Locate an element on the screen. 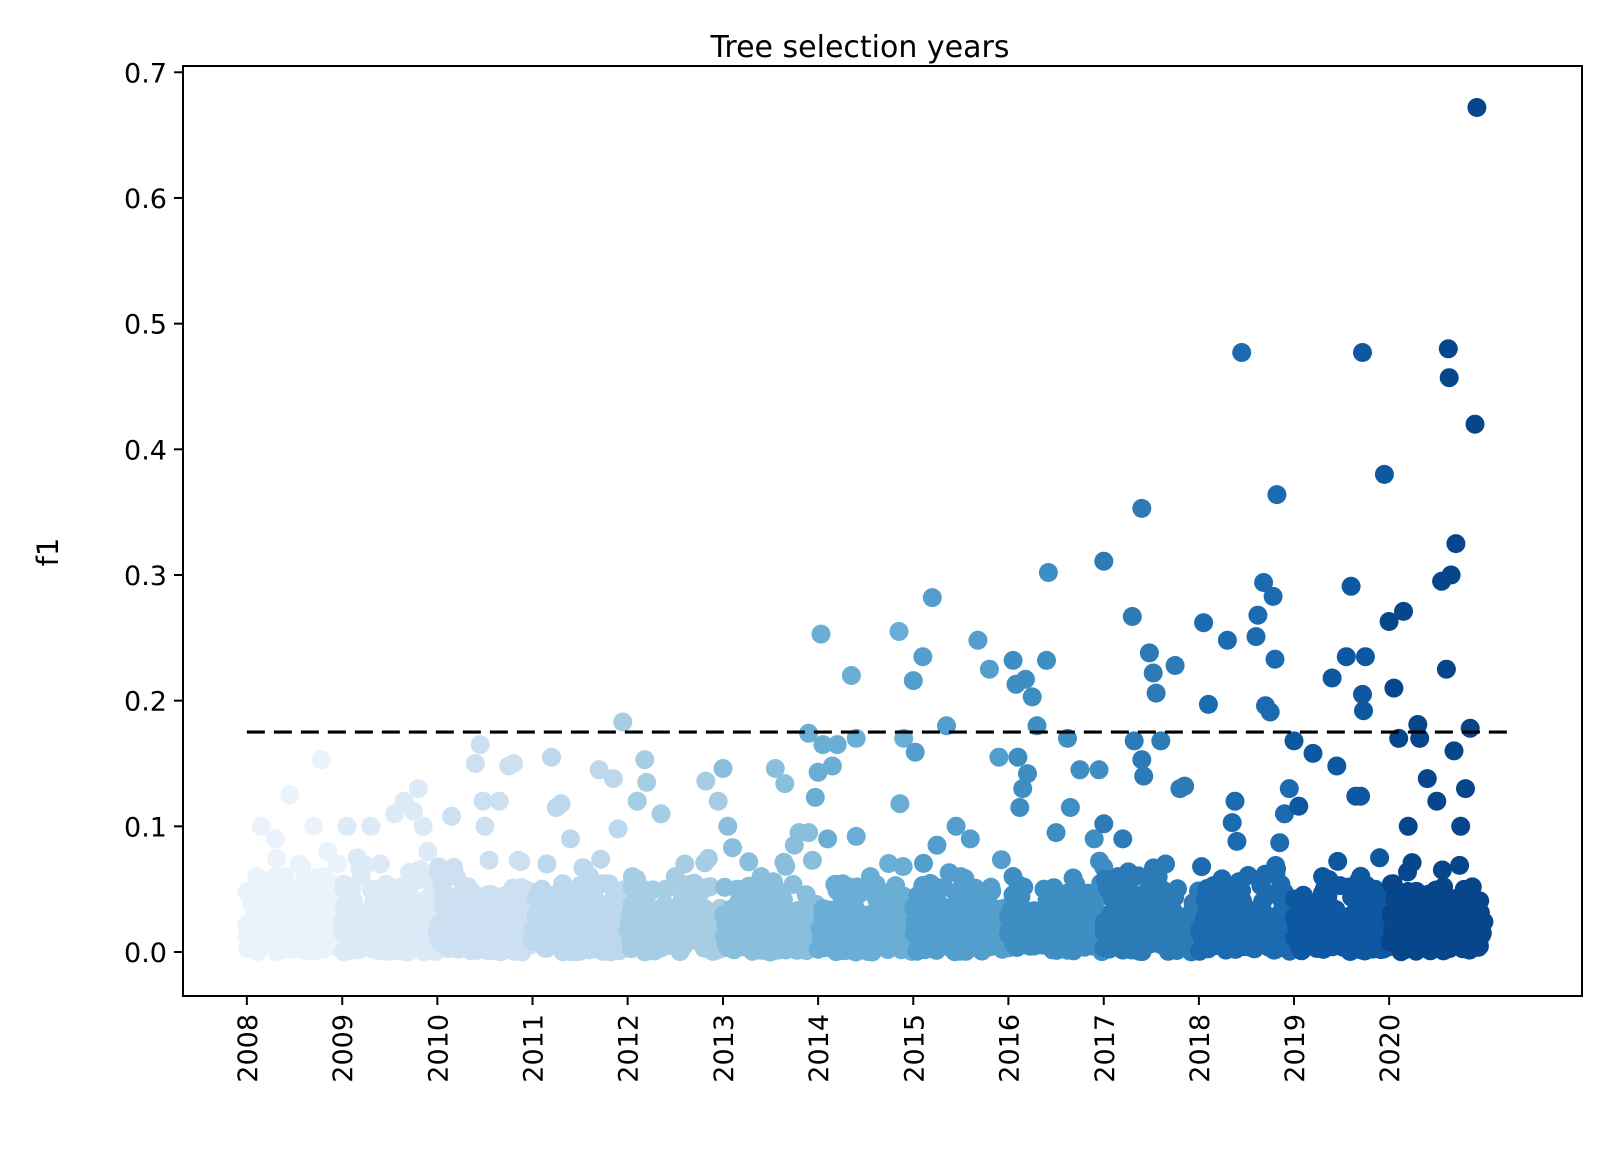 The image size is (1607, 1155). chart-title: Tree selection years is located at coordinates (860, 47).